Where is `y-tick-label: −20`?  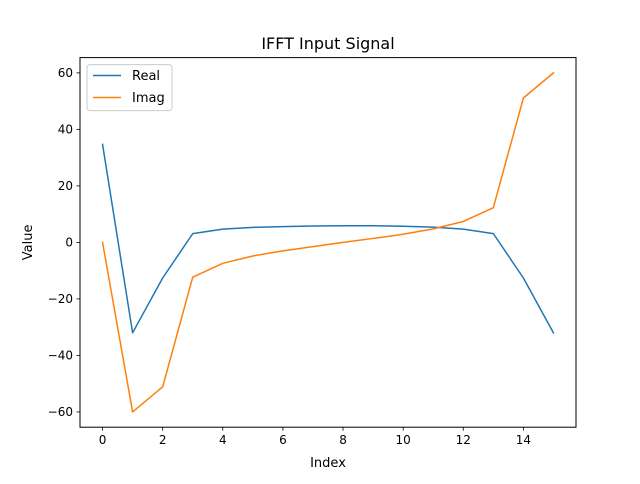 y-tick-label: −20 is located at coordinates (60, 299).